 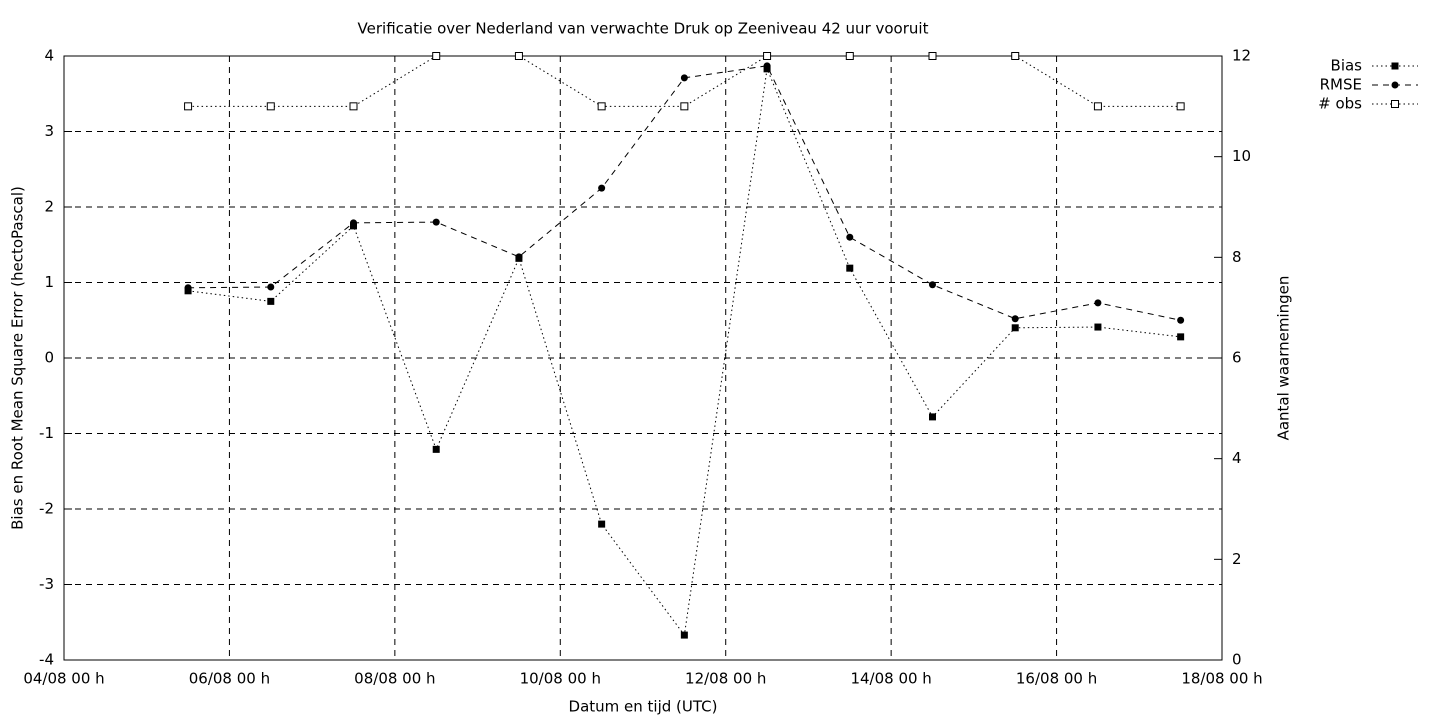 What do you see at coordinates (1241, 56) in the screenshot?
I see `y2-tick-label: 12` at bounding box center [1241, 56].